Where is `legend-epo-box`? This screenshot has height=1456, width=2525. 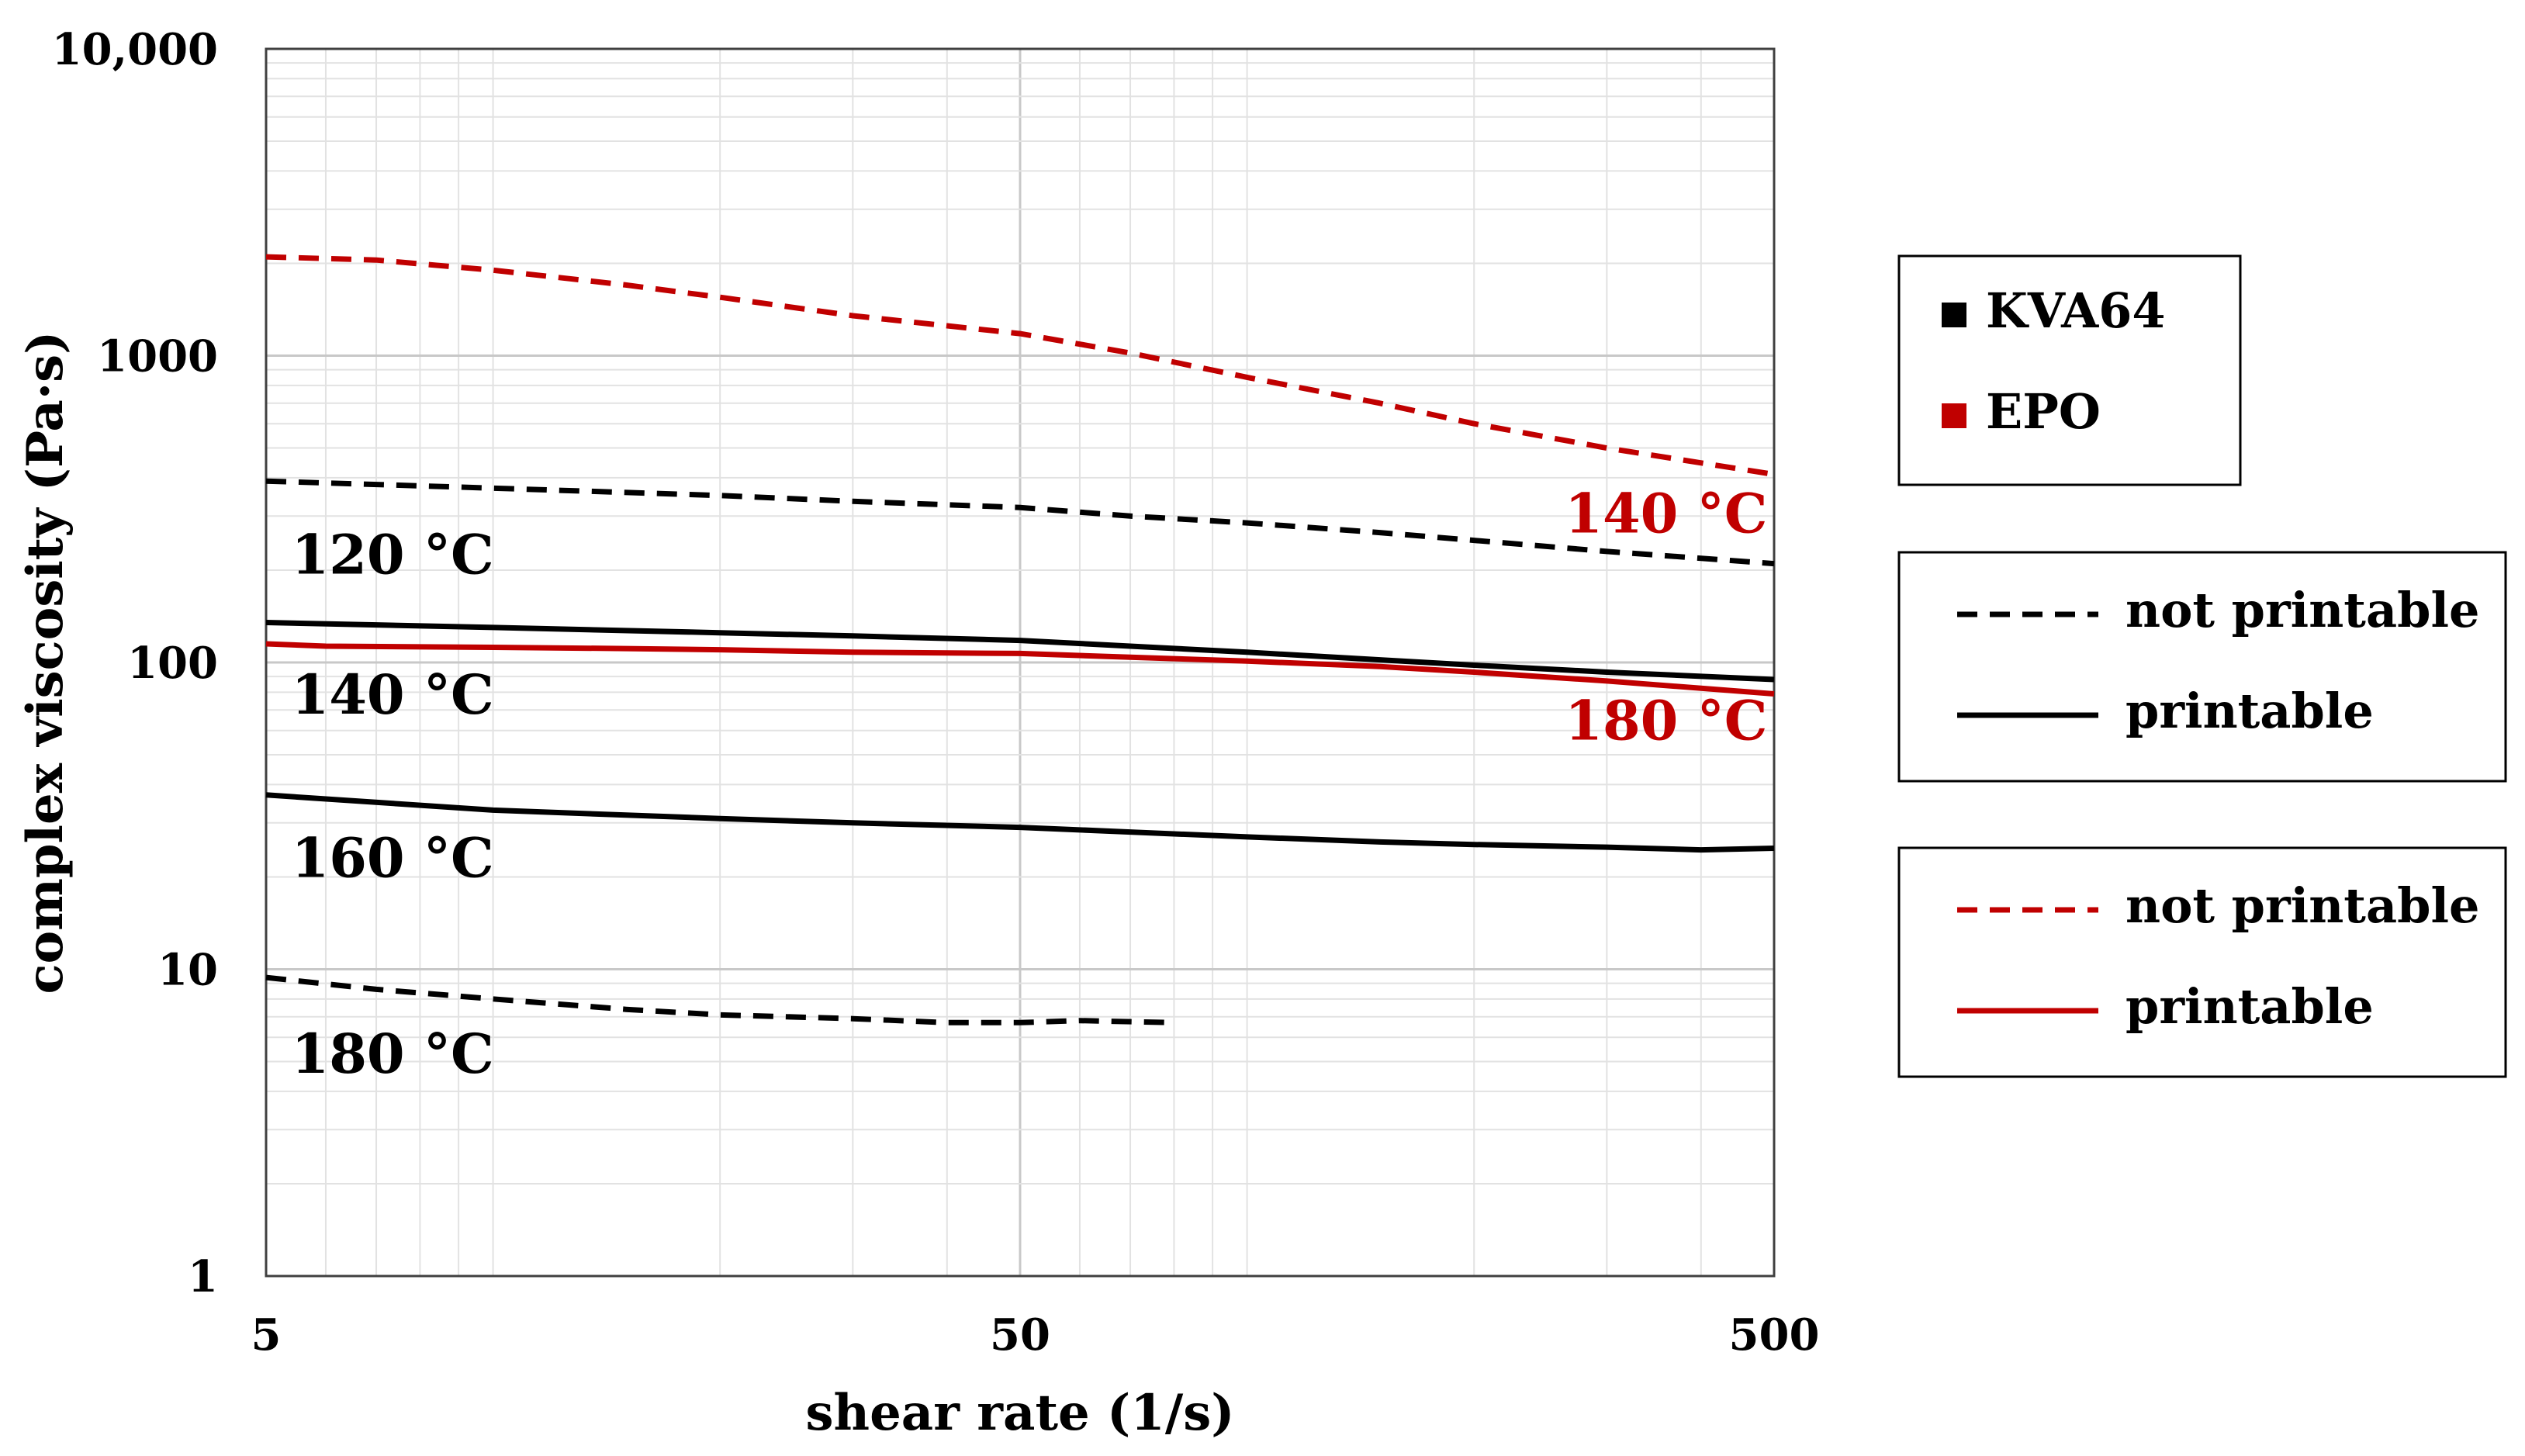 legend-epo-box is located at coordinates (2202, 962).